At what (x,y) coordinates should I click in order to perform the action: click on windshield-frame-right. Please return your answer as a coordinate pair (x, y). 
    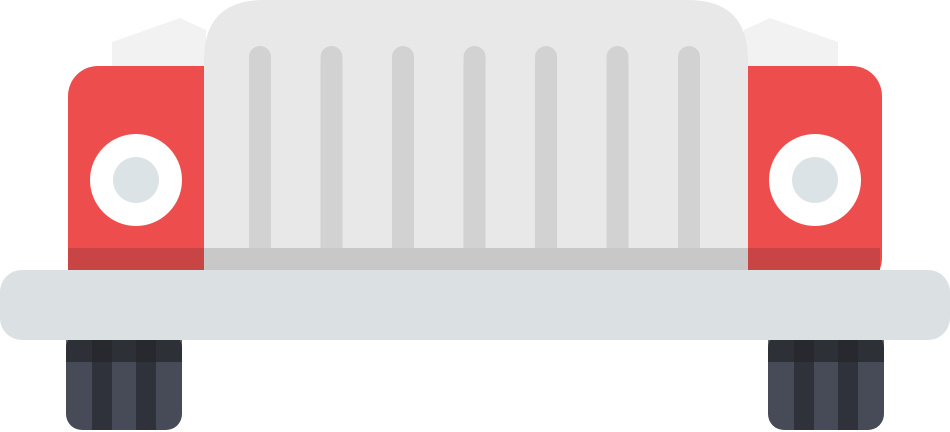
    Looking at the image, I should click on (791, 44).